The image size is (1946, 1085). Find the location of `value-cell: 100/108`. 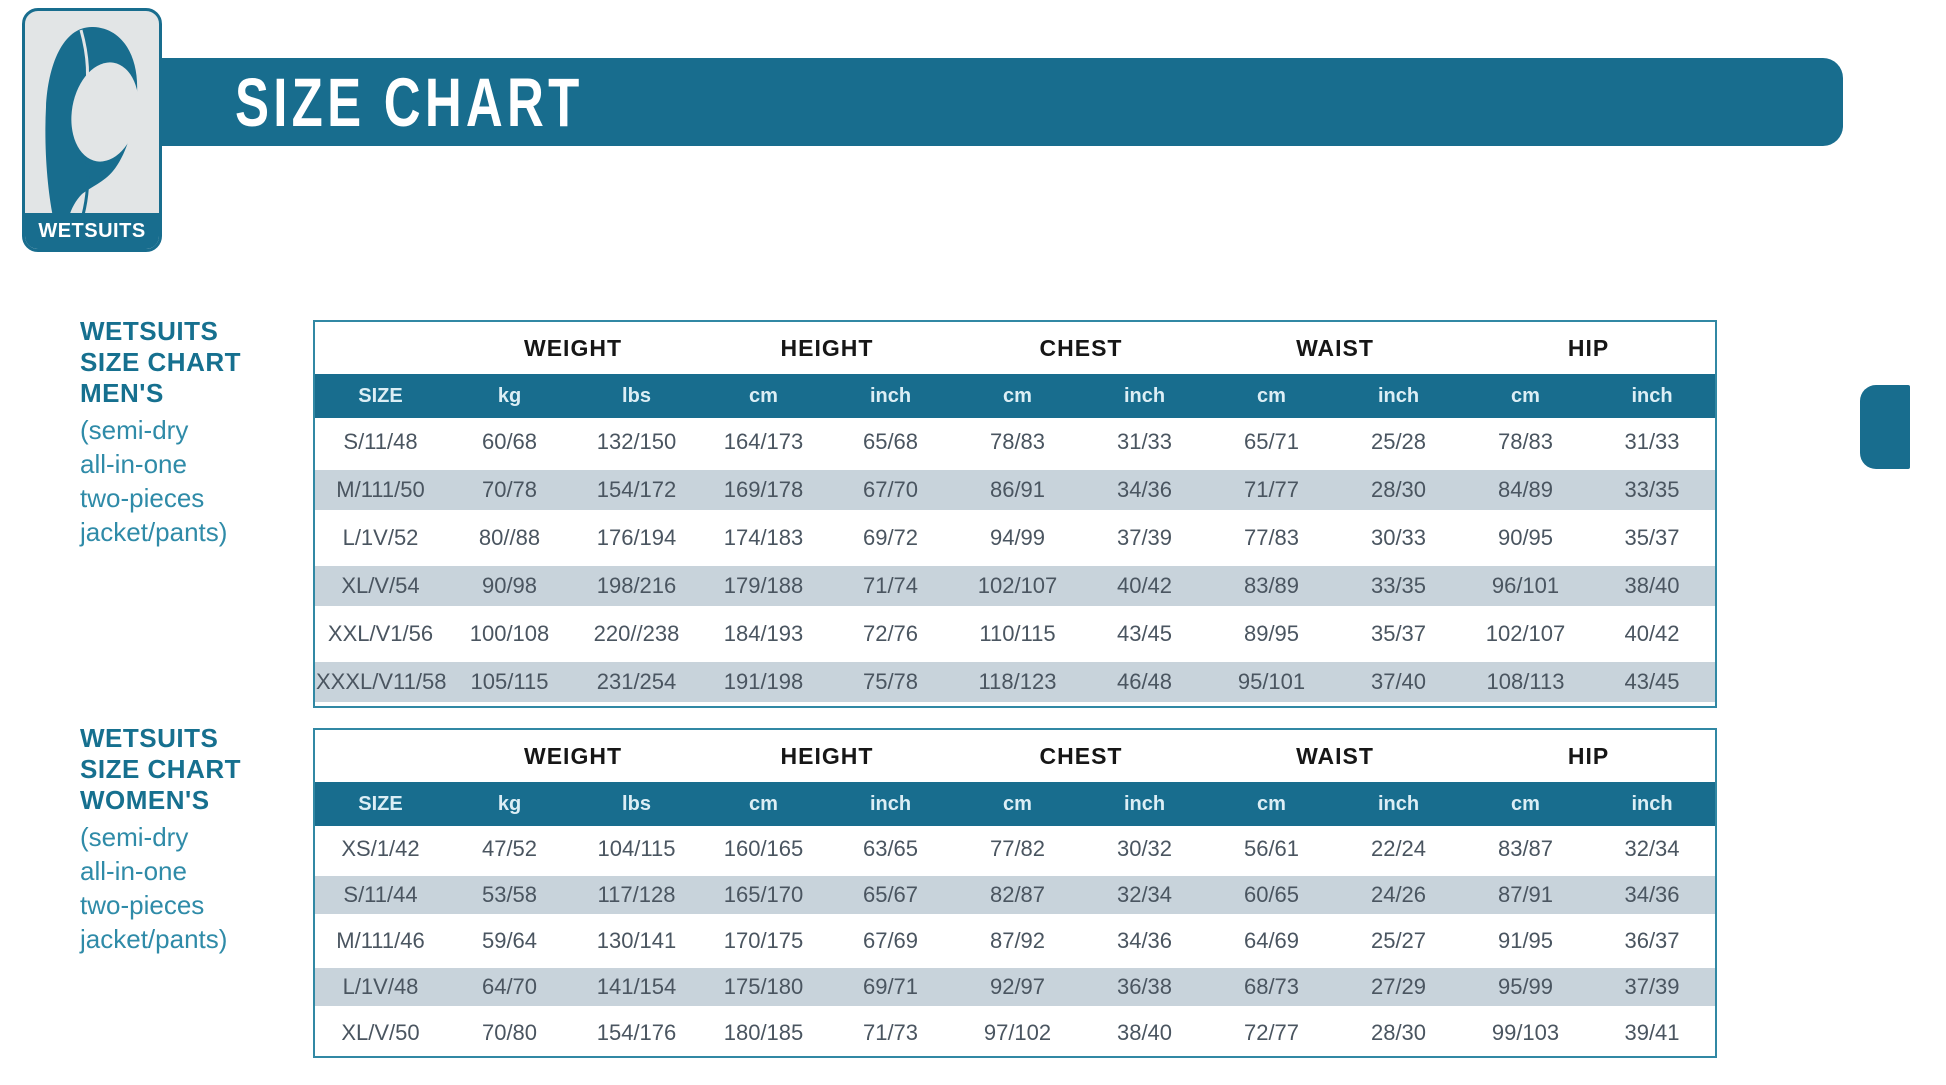

value-cell: 100/108 is located at coordinates (509, 633).